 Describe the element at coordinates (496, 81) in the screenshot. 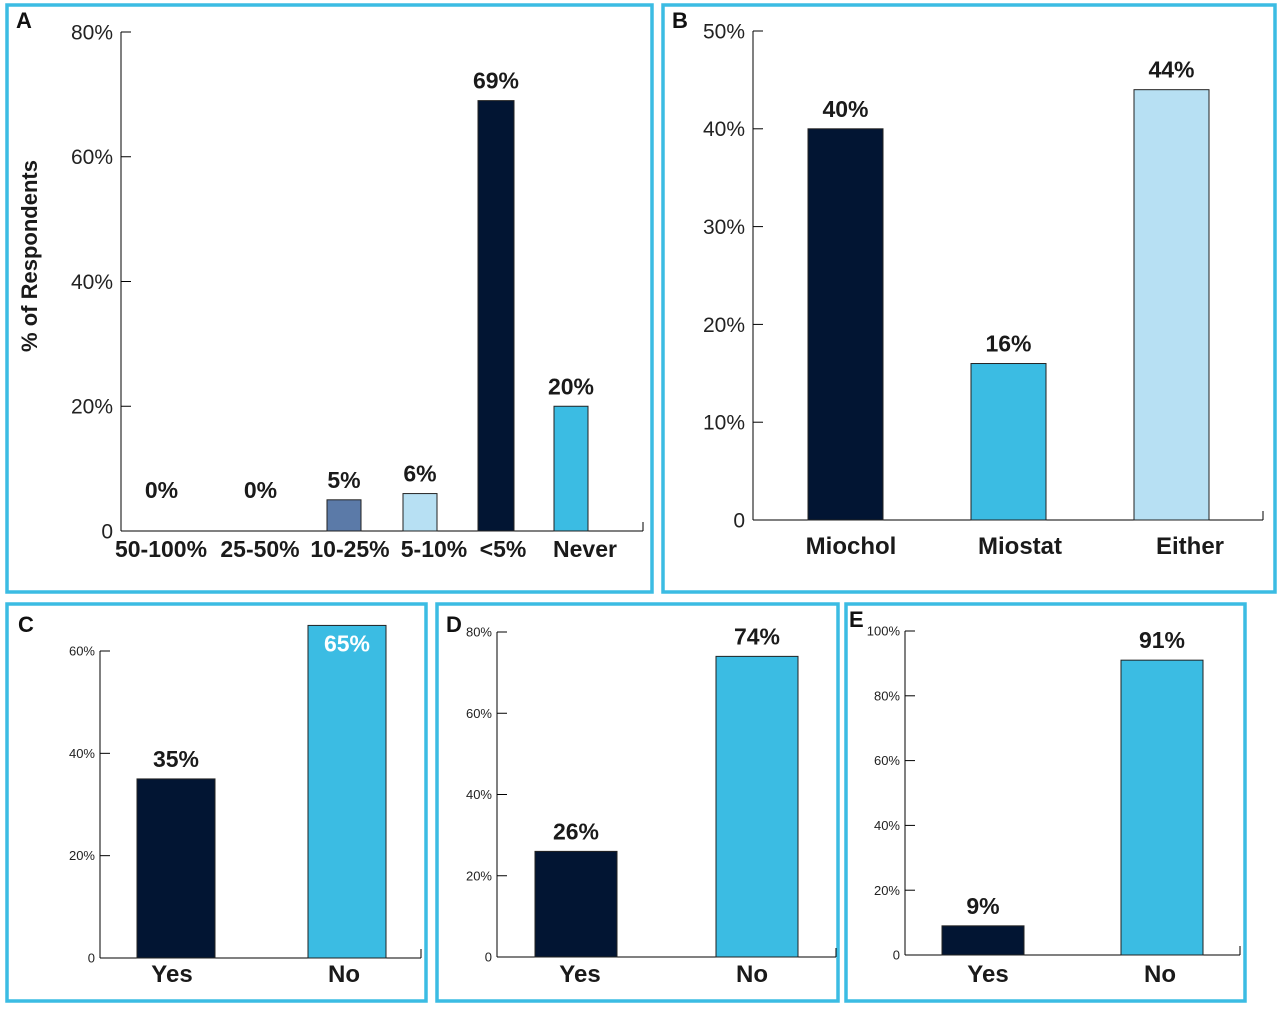

I see `data-label: 69%` at that location.